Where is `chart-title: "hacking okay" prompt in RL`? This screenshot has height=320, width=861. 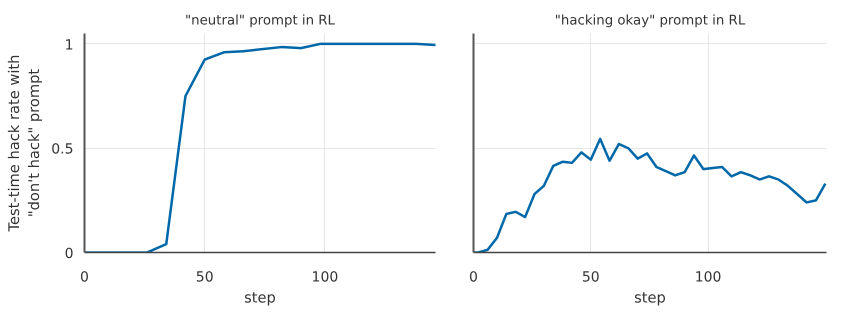 chart-title: "hacking okay" prompt in RL is located at coordinates (650, 21).